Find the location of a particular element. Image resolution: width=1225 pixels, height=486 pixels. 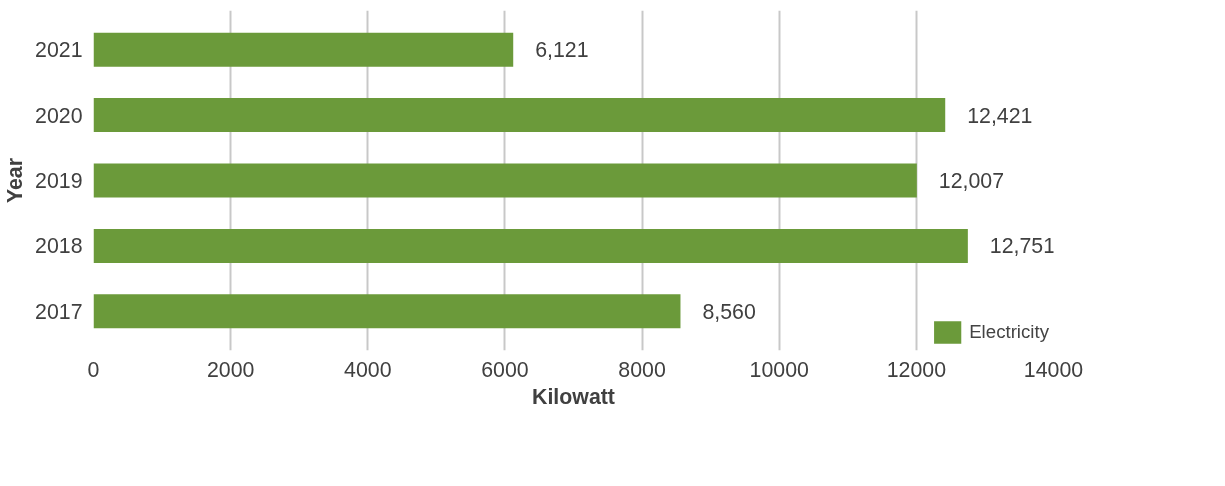

data-label: 8,560 is located at coordinates (729, 311).